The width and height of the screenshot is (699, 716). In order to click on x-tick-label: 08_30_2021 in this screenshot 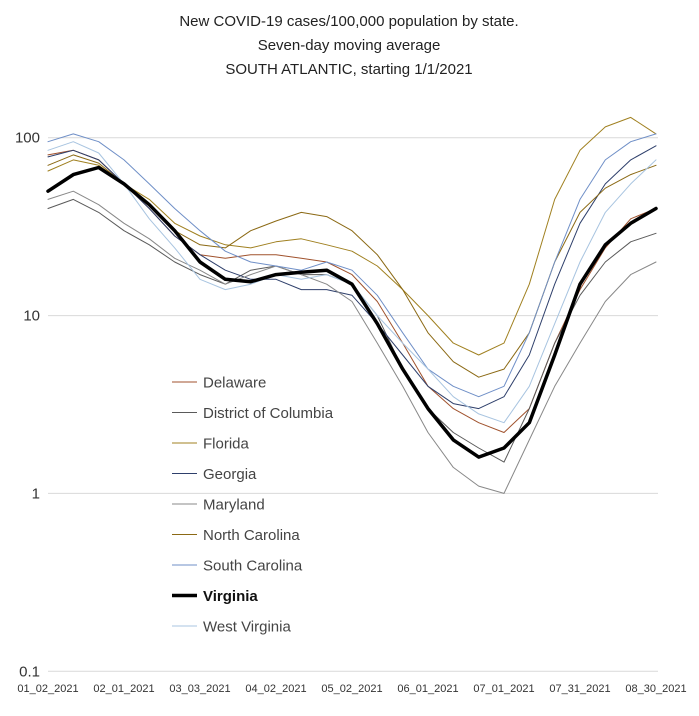, I will do `click(655, 689)`.